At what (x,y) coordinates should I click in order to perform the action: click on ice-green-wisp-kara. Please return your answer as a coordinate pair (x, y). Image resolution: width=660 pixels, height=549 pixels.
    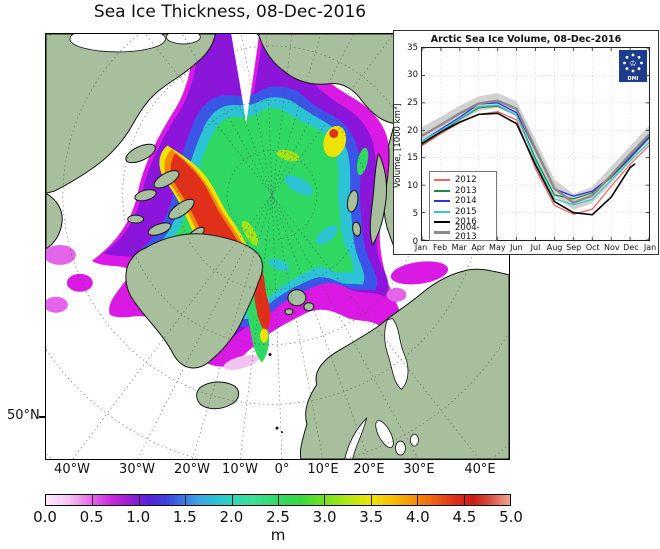
    Looking at the image, I should click on (362, 161).